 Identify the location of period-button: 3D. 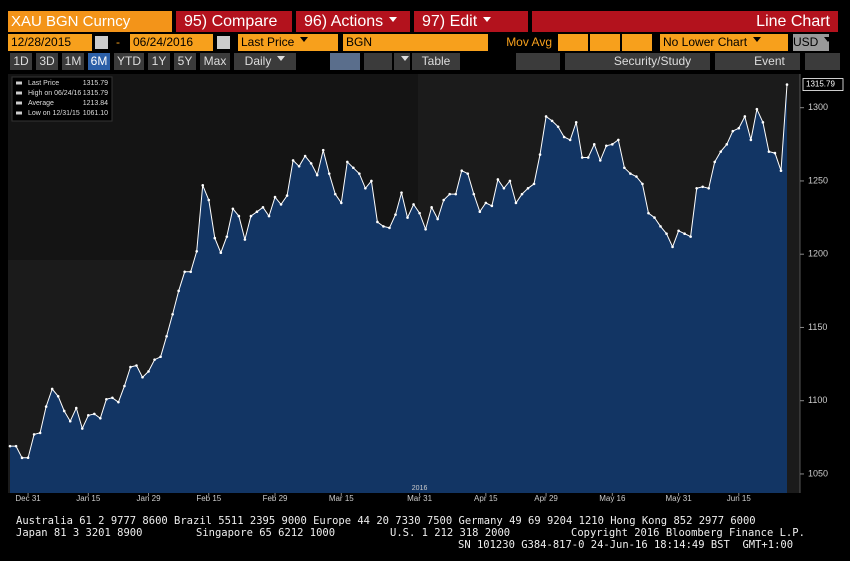
(47, 61).